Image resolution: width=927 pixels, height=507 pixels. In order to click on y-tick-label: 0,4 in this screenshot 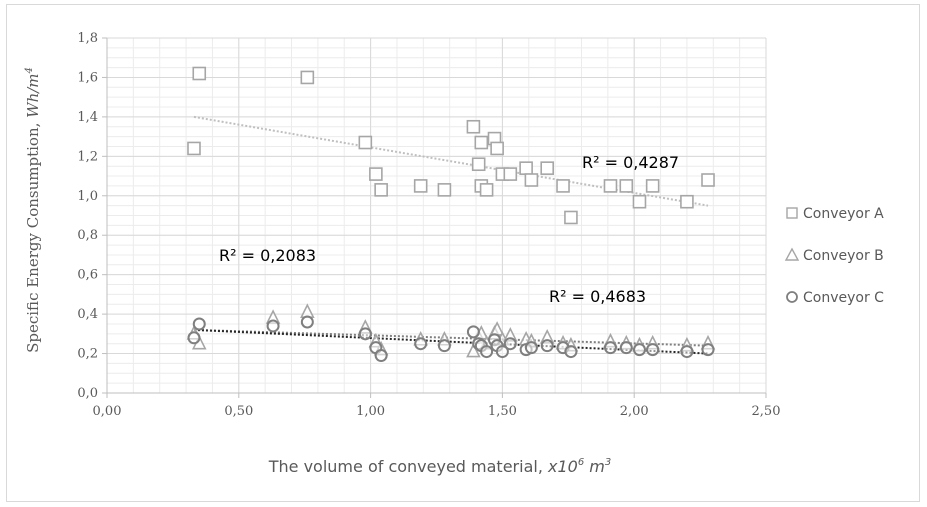, I will do `click(87, 314)`.